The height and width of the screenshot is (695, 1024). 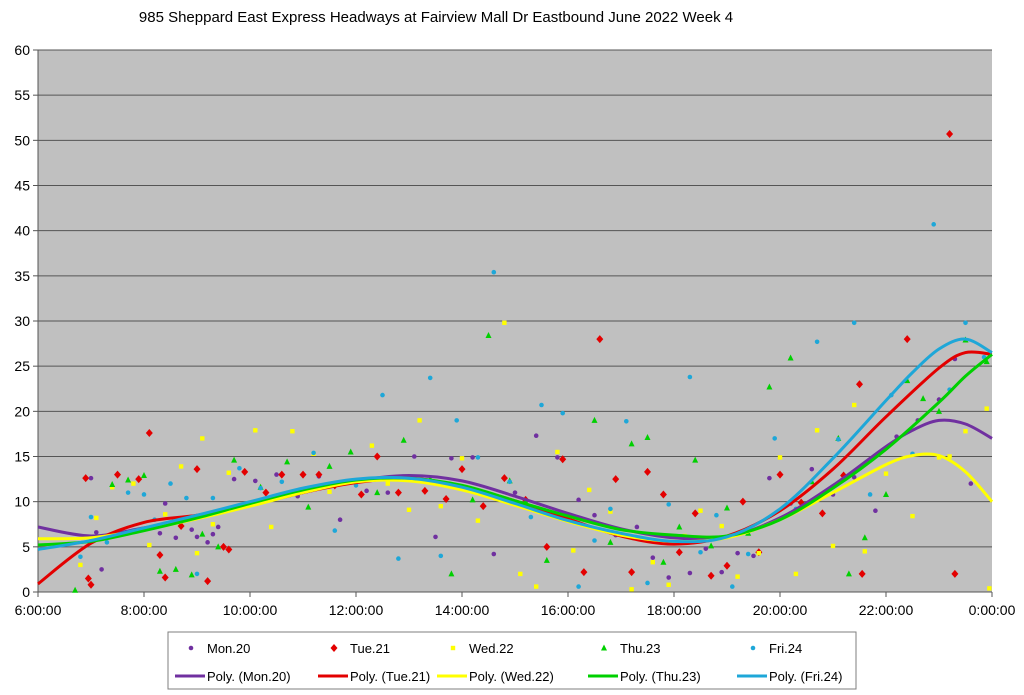 What do you see at coordinates (805, 676) in the screenshot?
I see `legend-trend-label-4: Poly. (Fri.24)` at bounding box center [805, 676].